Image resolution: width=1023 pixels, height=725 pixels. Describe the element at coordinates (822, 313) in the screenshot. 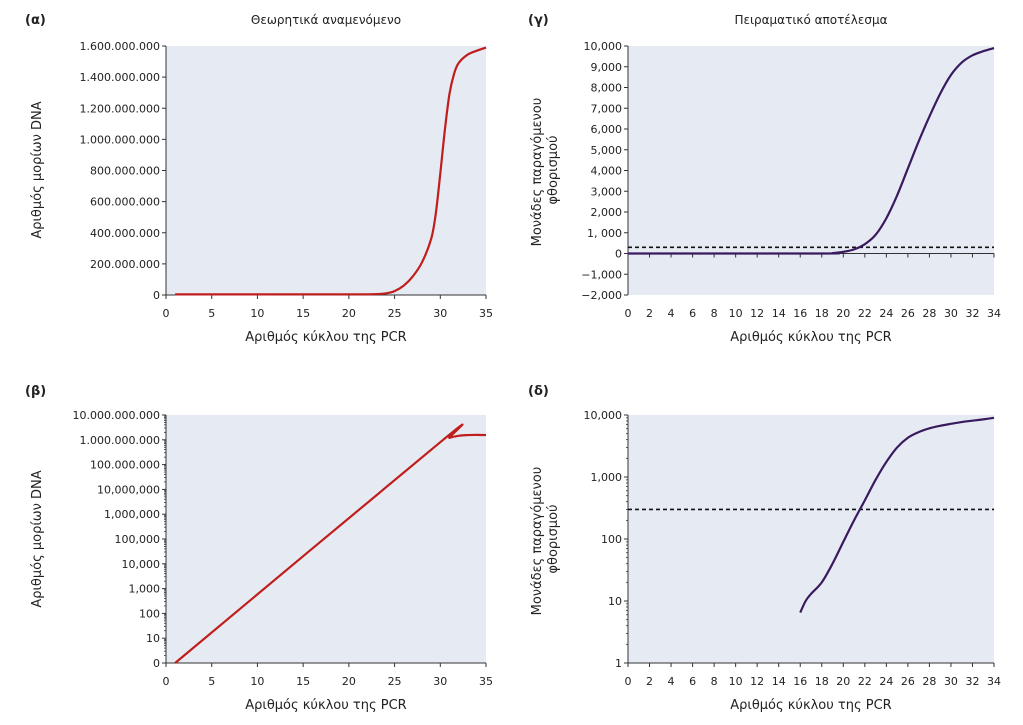

I see `x-tick-label: 18` at that location.